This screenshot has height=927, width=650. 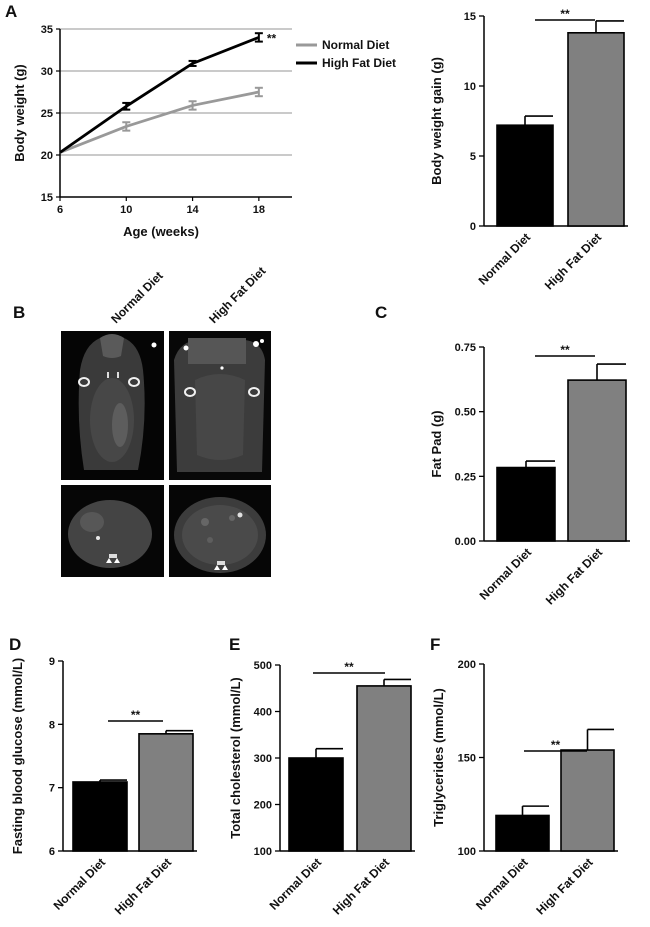 I want to click on ct-axial-normal-image, so click(x=112, y=531).